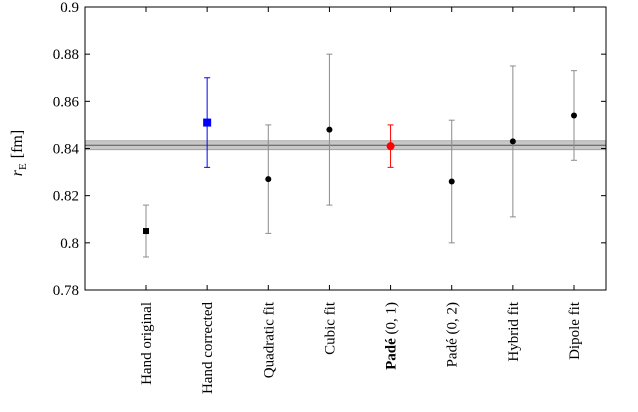  What do you see at coordinates (69, 8) in the screenshot?
I see `y-tick-label: 0.9` at bounding box center [69, 8].